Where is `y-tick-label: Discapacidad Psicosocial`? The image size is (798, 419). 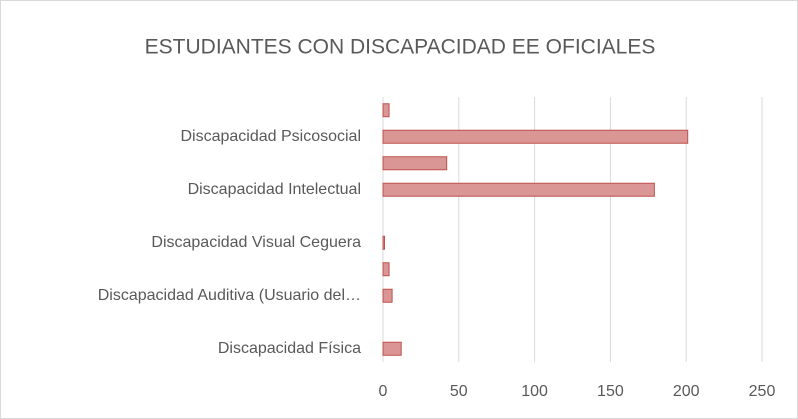
y-tick-label: Discapacidad Psicosocial is located at coordinates (270, 136).